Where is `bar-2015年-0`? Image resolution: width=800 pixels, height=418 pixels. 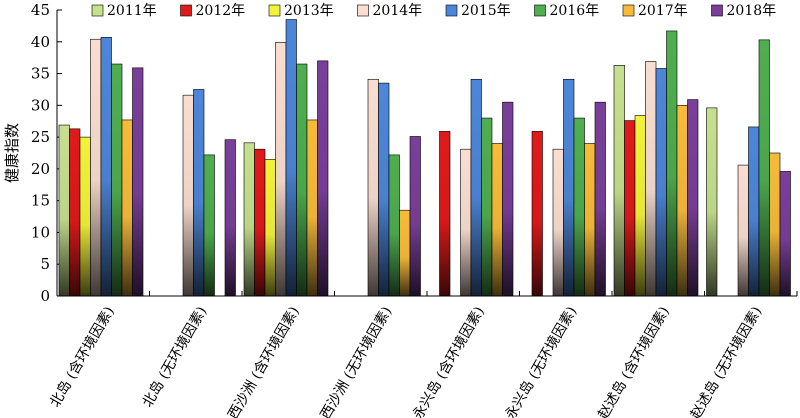 bar-2015年-0 is located at coordinates (106, 167).